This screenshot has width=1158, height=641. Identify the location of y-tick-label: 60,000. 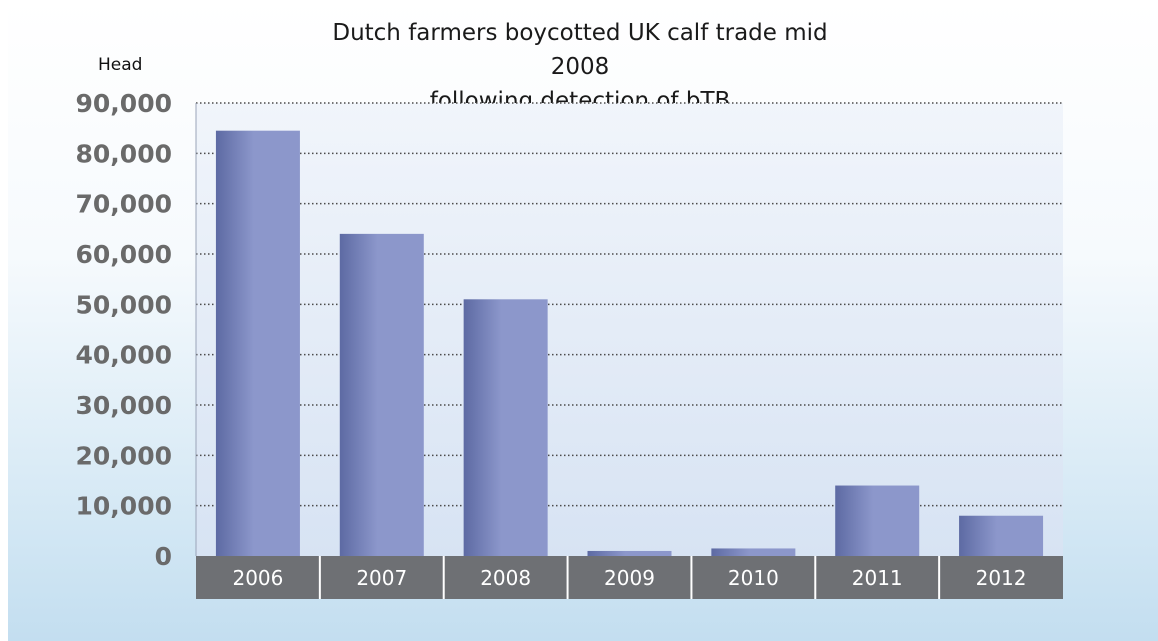
(124, 254).